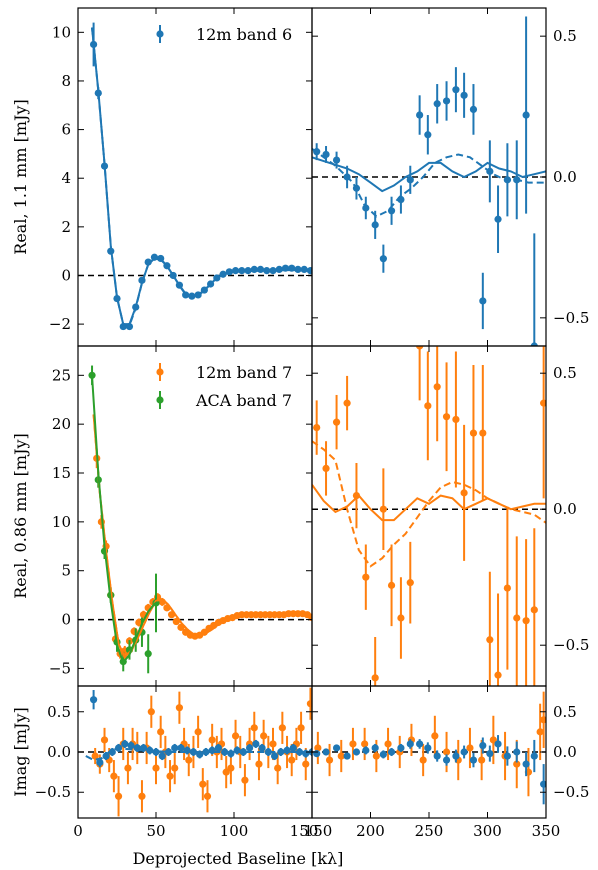  Describe the element at coordinates (370, 831) in the screenshot. I see `x-tick-label: 200` at that location.